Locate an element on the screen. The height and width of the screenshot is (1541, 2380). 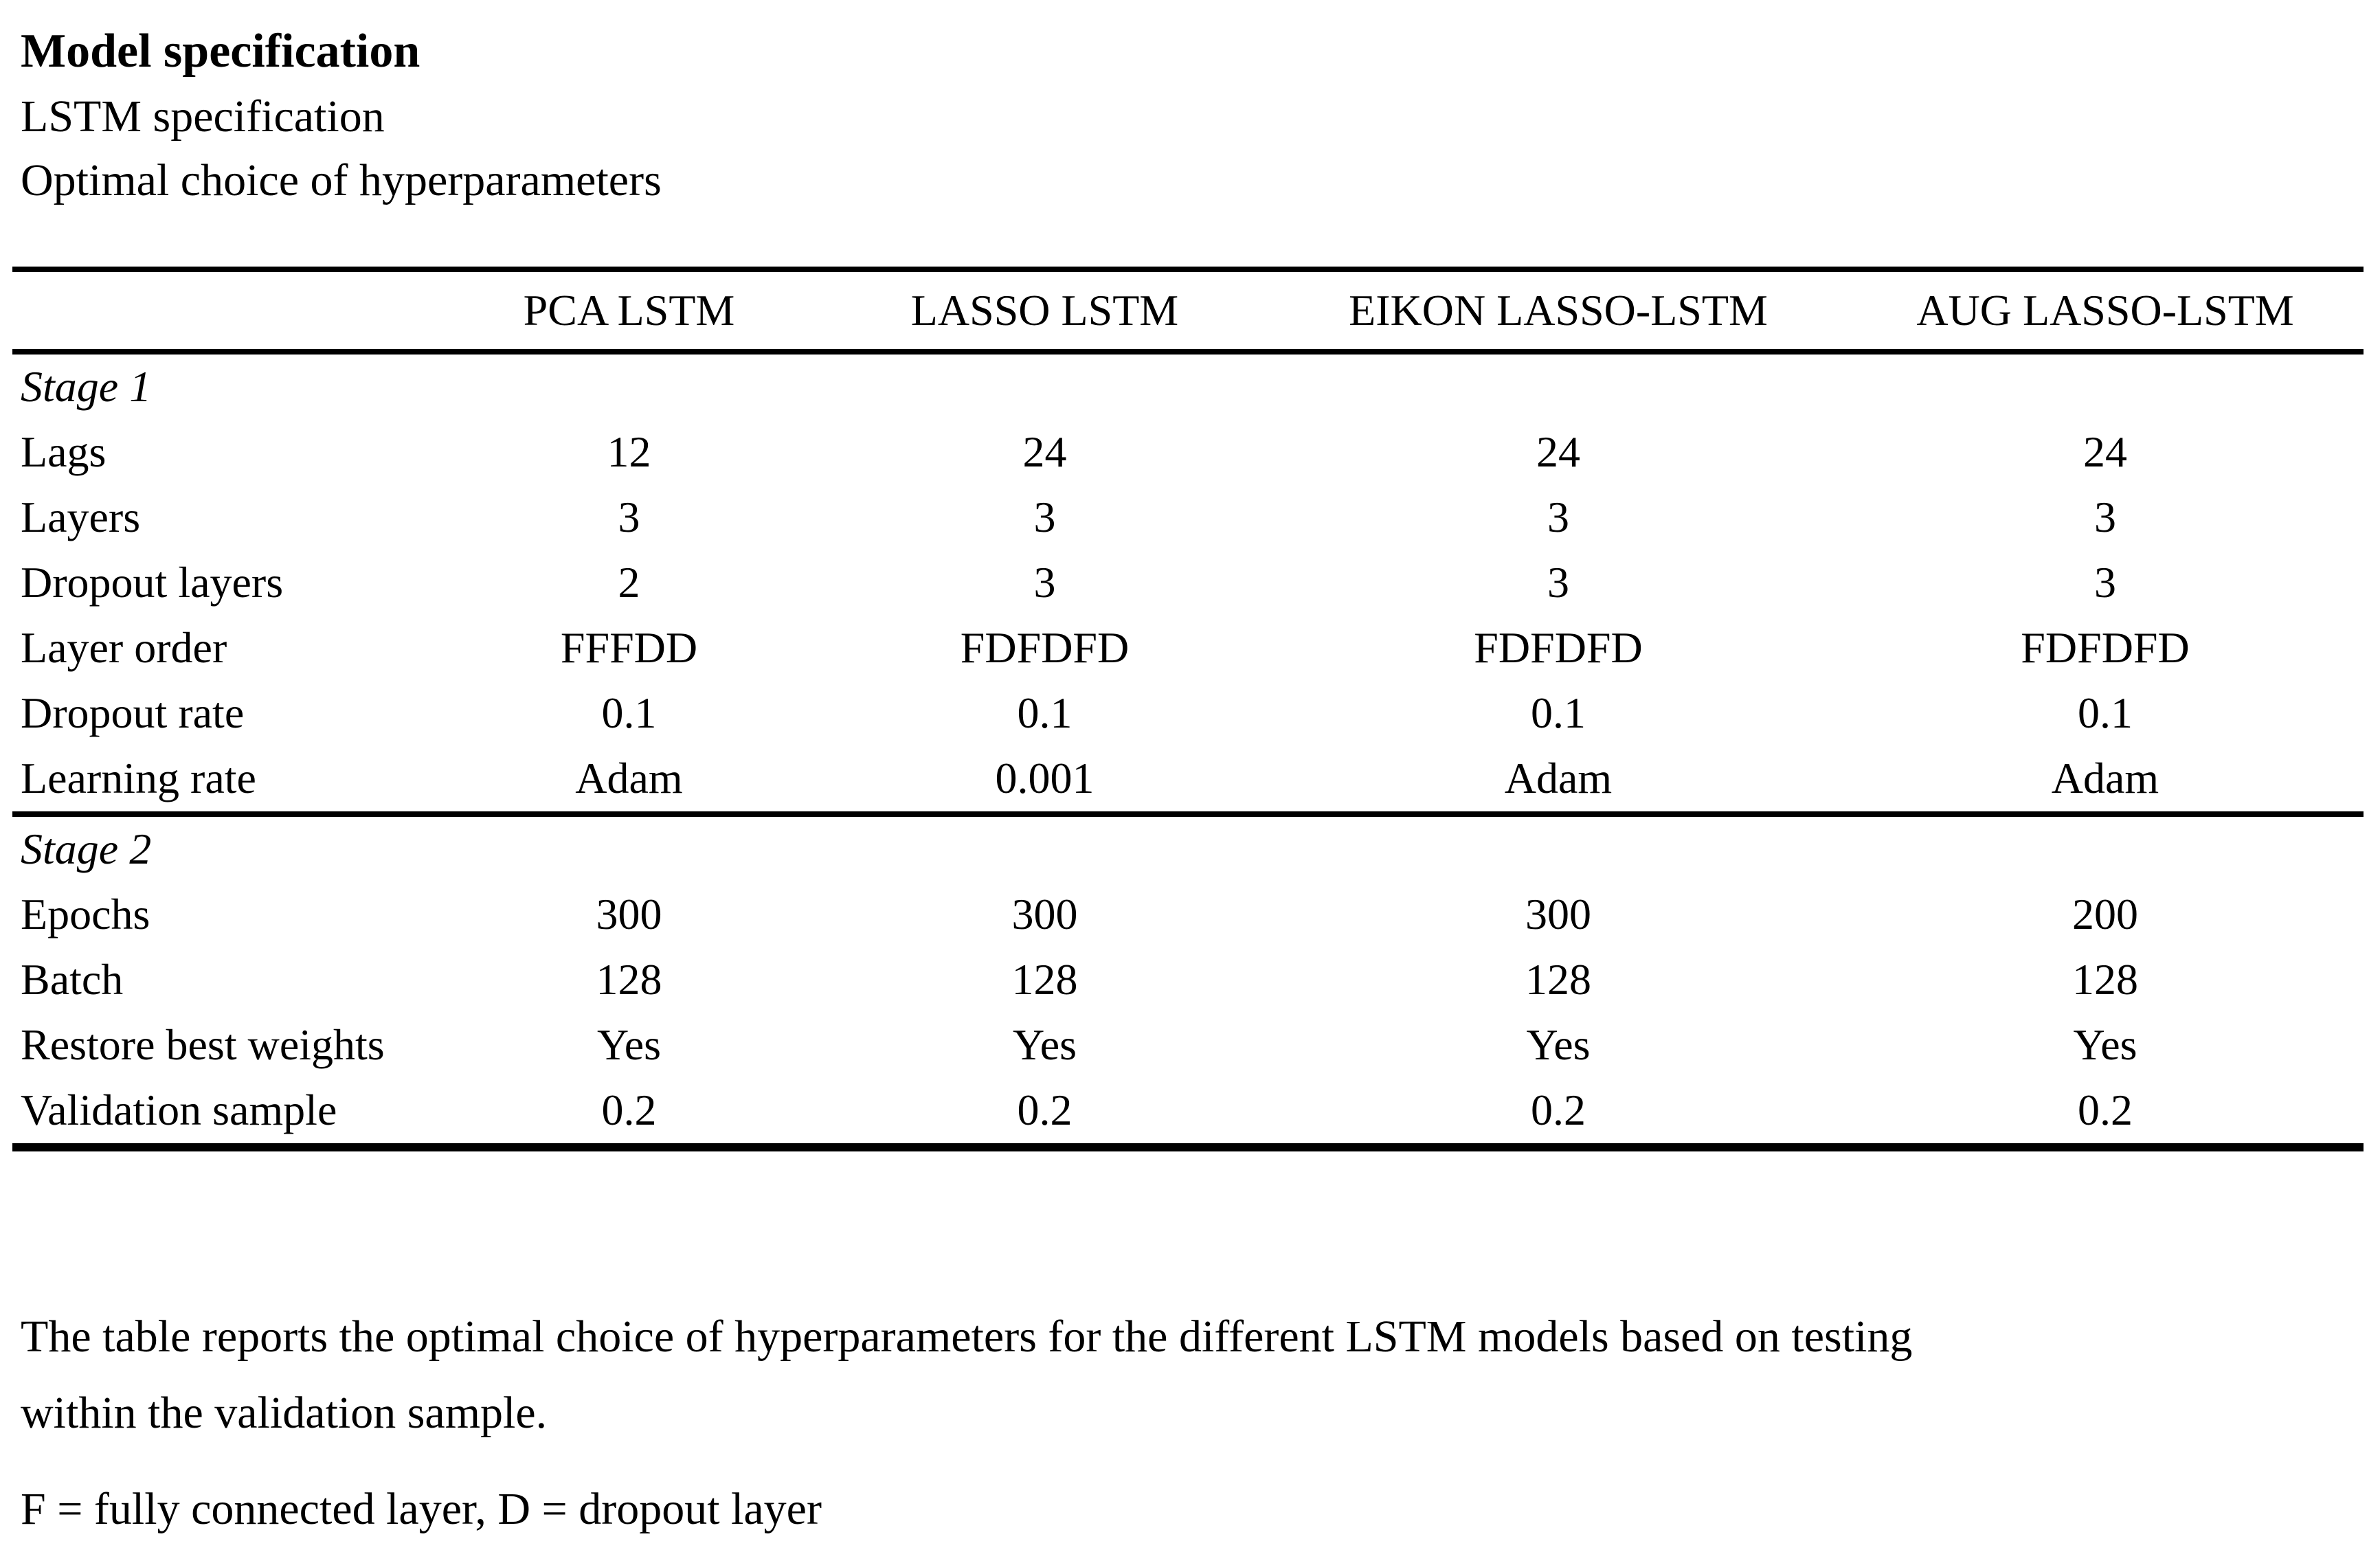
cell-learning-rate-eikon: Adam is located at coordinates (1558, 781).